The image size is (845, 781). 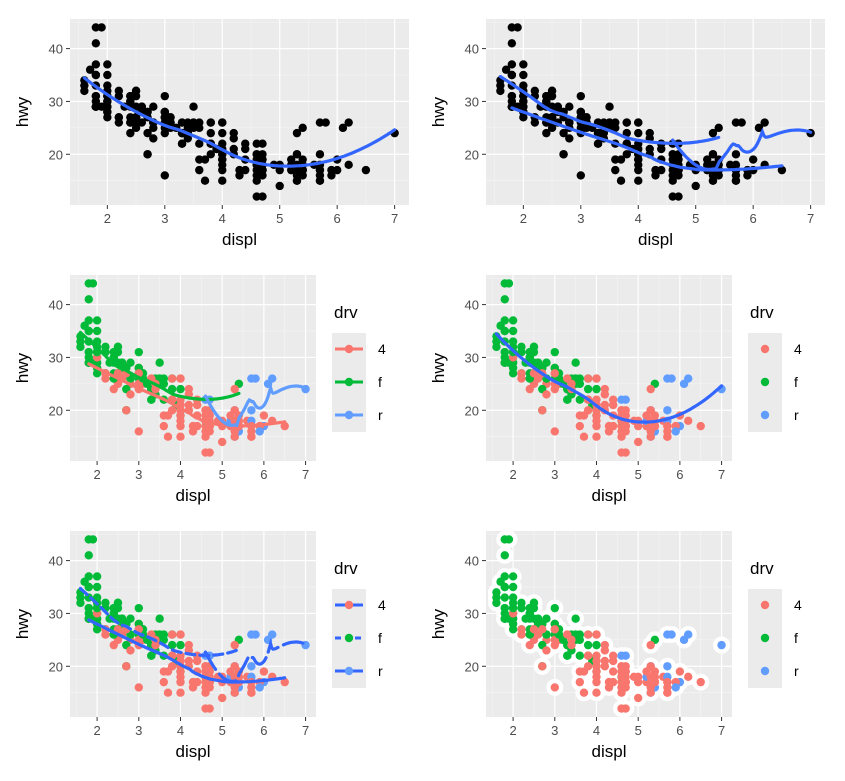 What do you see at coordinates (222, 218) in the screenshot?
I see `x-tick-label: 4` at bounding box center [222, 218].